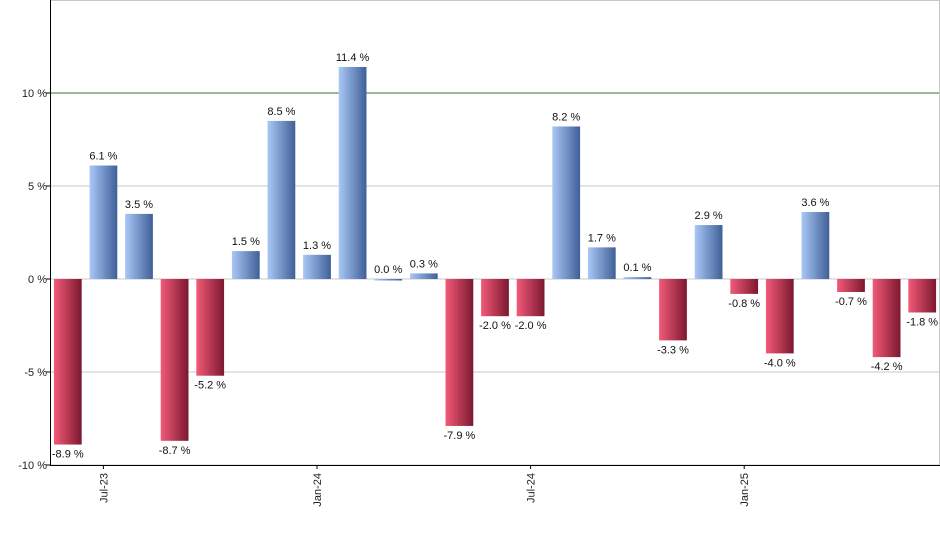  I want to click on data-label-Sep-23: -8.7 %, so click(175, 451).